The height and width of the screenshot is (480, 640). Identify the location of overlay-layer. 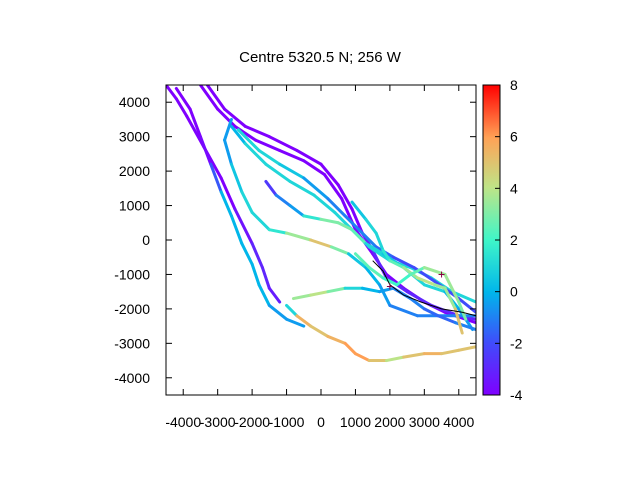
(424, 288).